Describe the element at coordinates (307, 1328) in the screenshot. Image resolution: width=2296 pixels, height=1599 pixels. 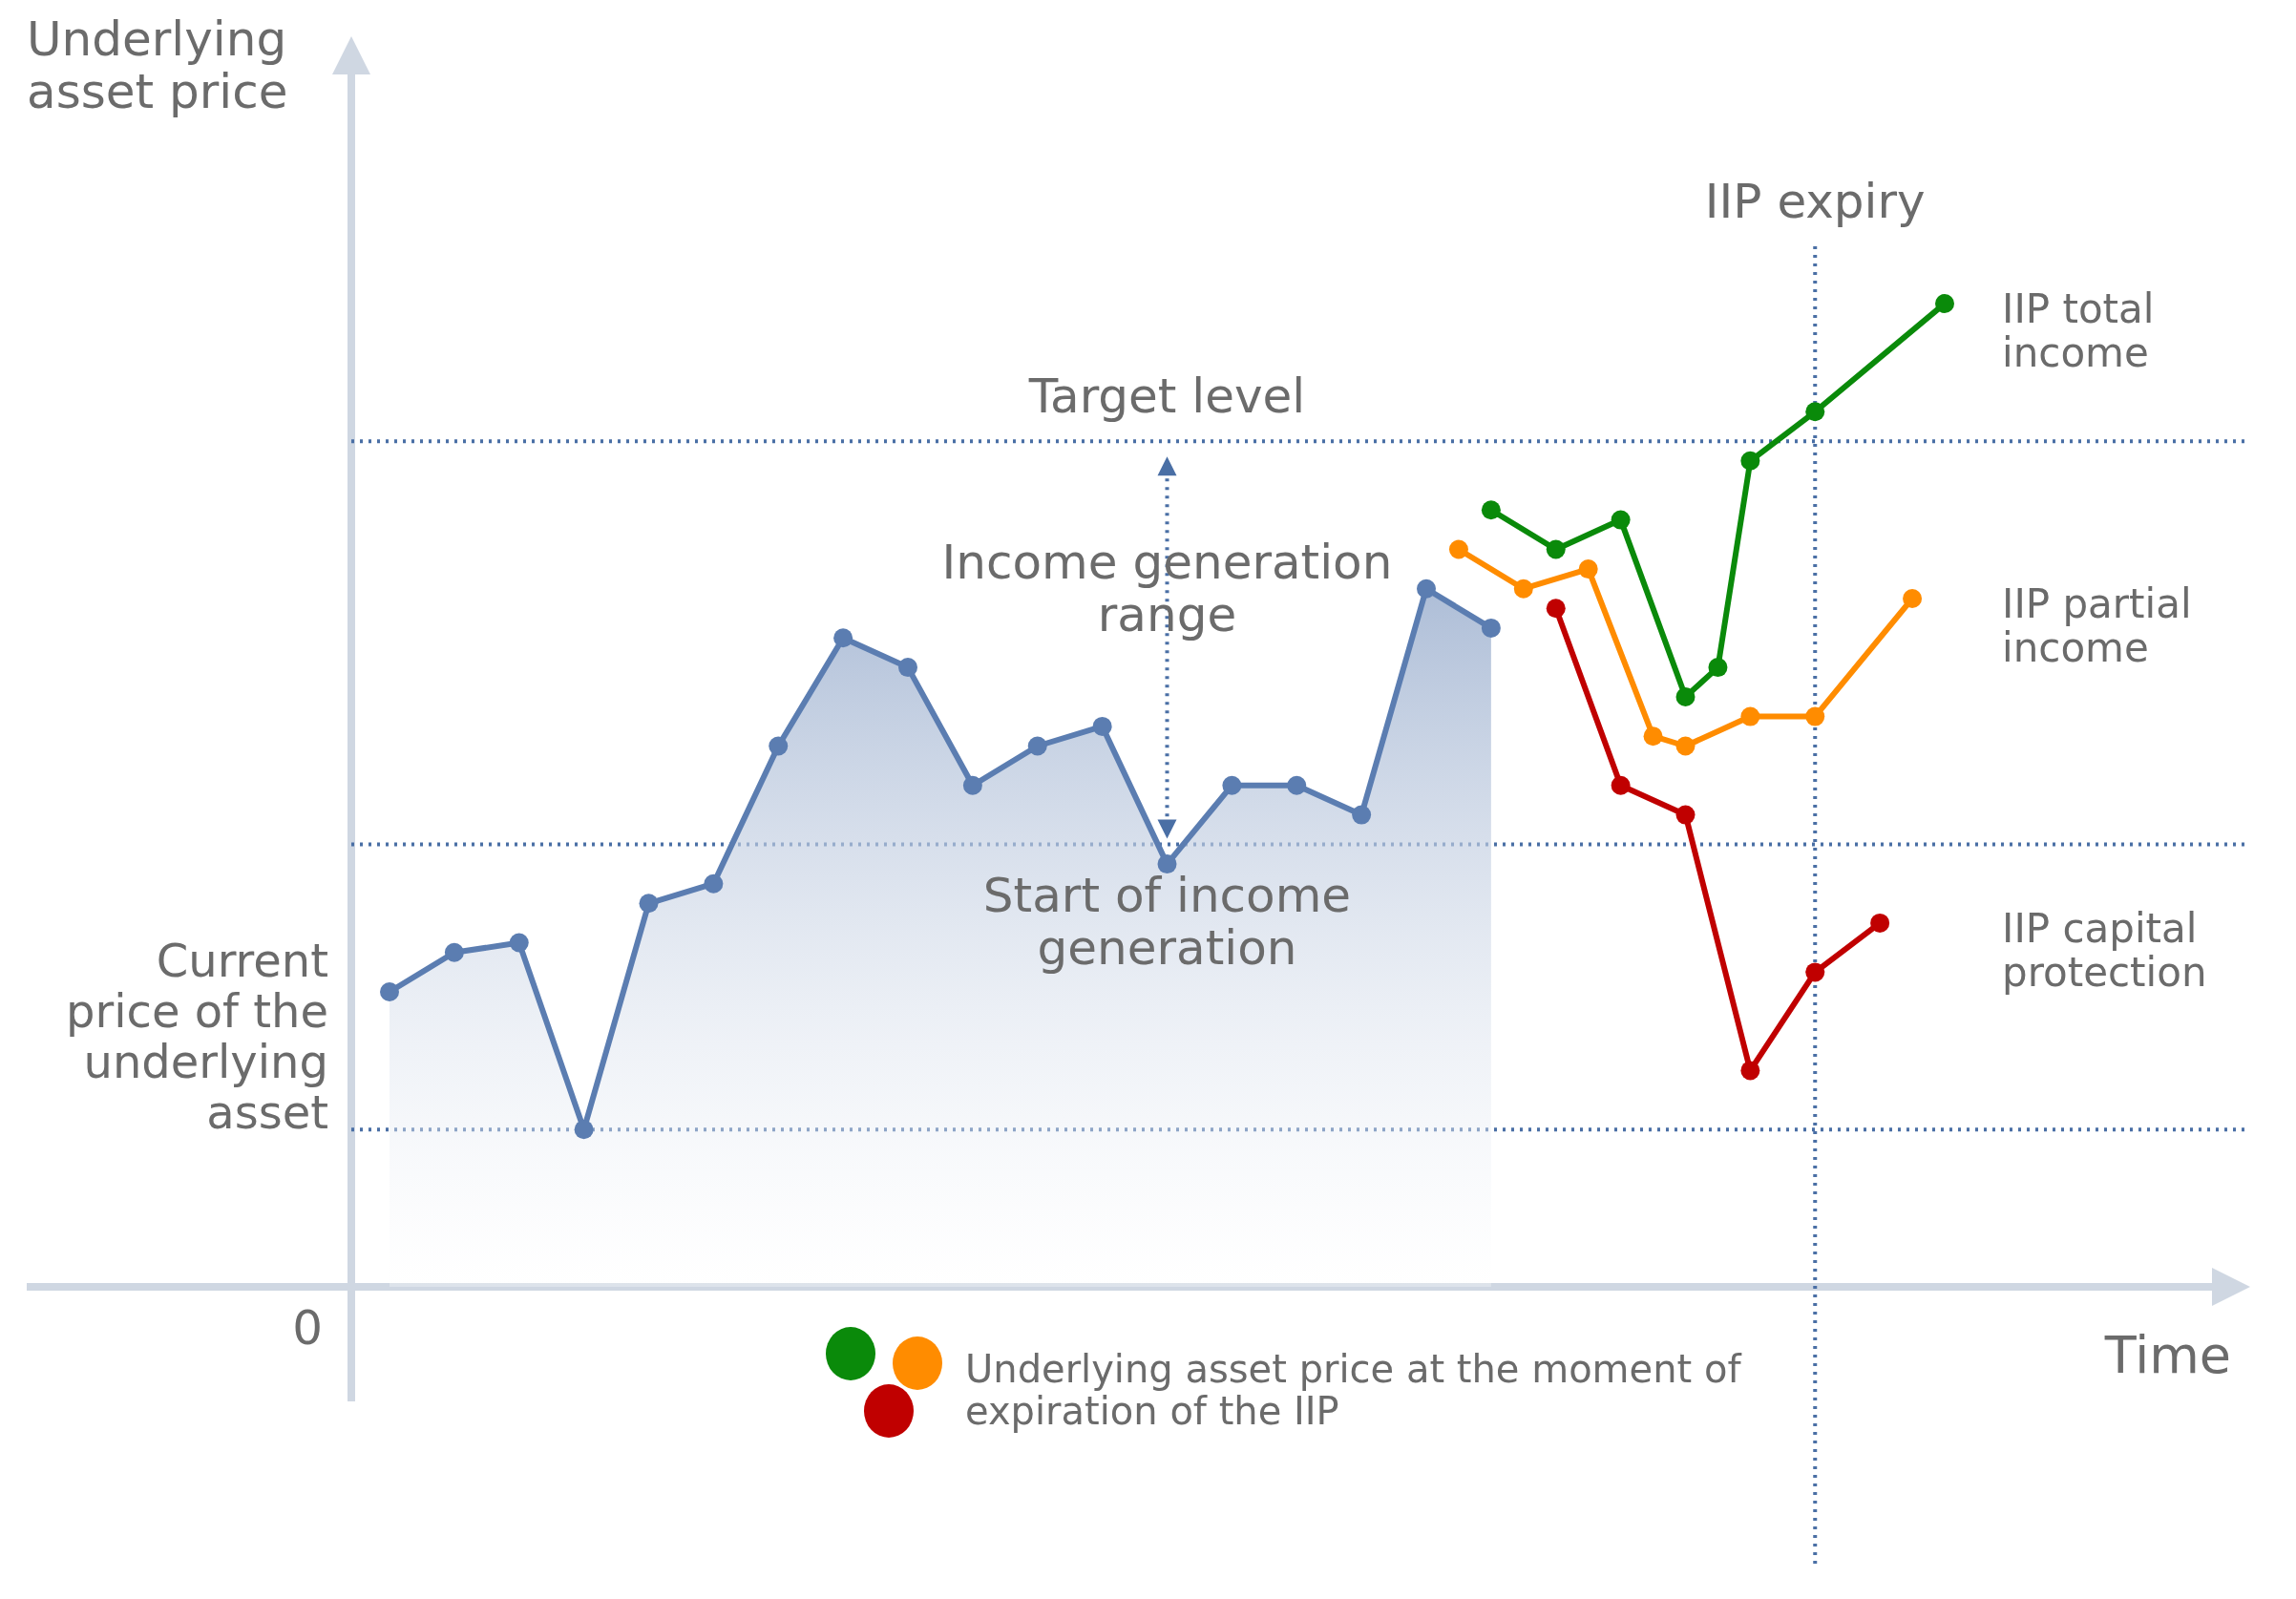
I see `text: 0` at that location.